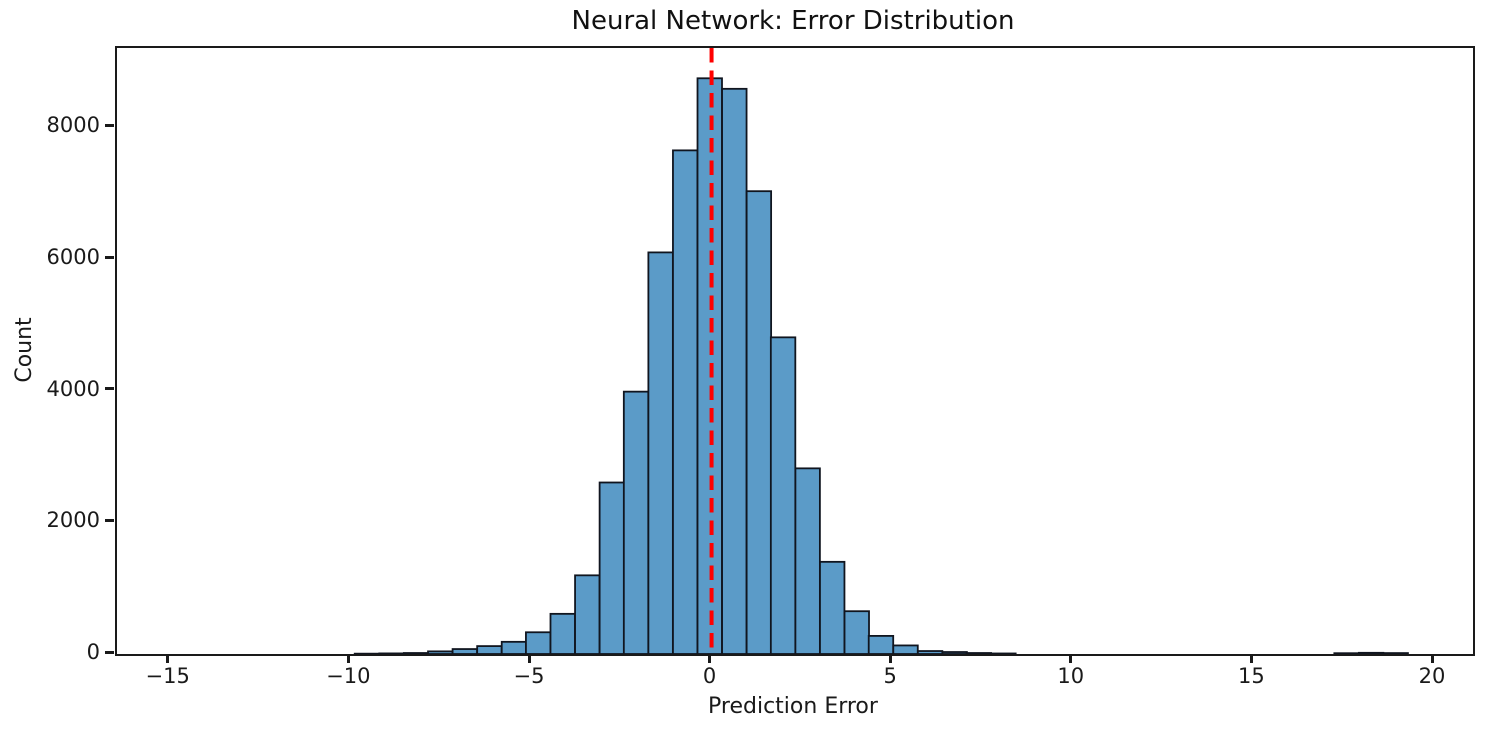  Describe the element at coordinates (93, 652) in the screenshot. I see `y-tick-label: 0` at that location.